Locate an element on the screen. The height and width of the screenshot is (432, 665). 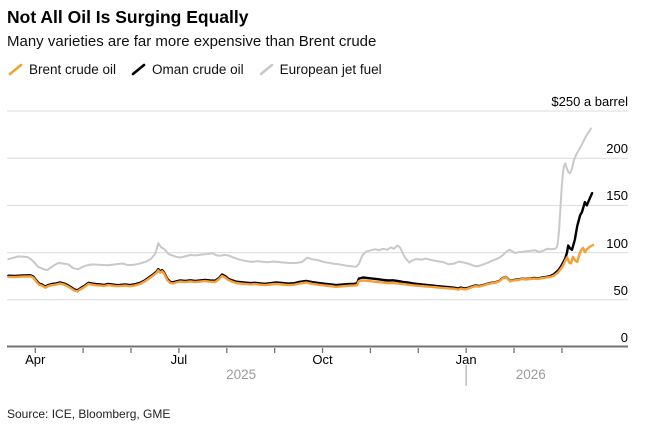
x-axis-label: Jul is located at coordinates (179, 359).